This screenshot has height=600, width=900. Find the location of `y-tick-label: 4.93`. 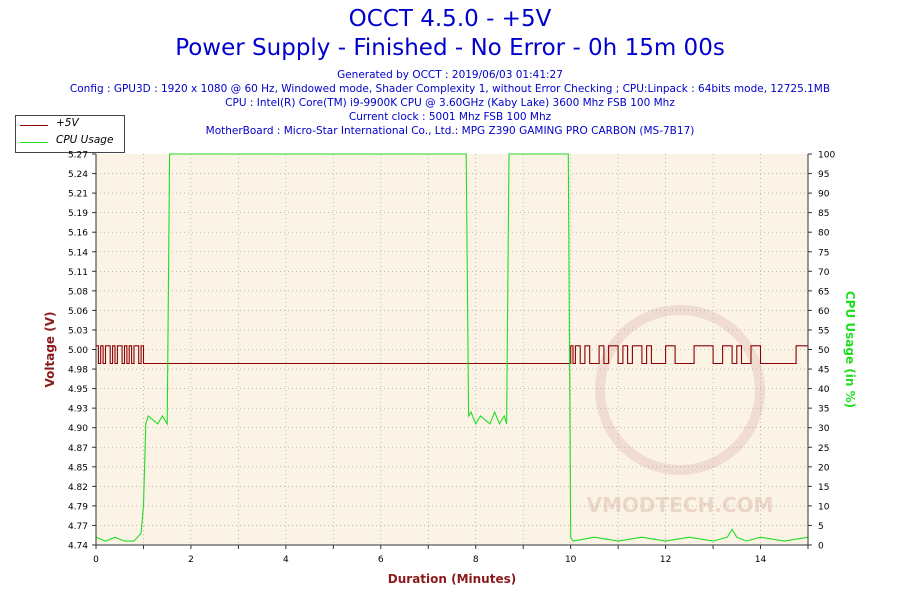

y-tick-label: 4.93 is located at coordinates (78, 410).